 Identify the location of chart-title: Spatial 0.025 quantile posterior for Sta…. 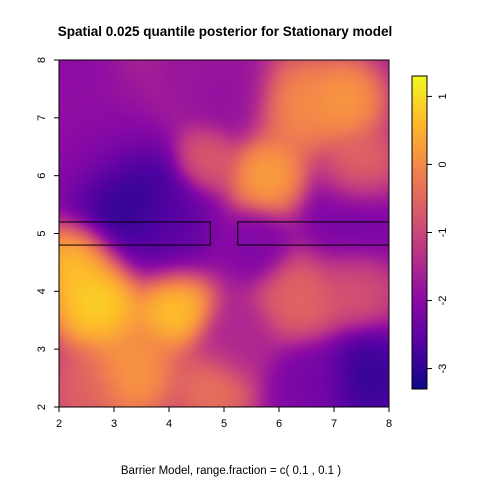
(225, 31).